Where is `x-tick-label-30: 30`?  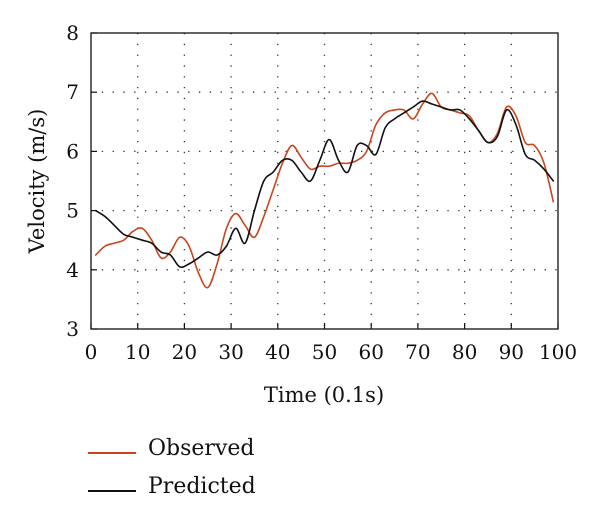 x-tick-label-30: 30 is located at coordinates (230, 352).